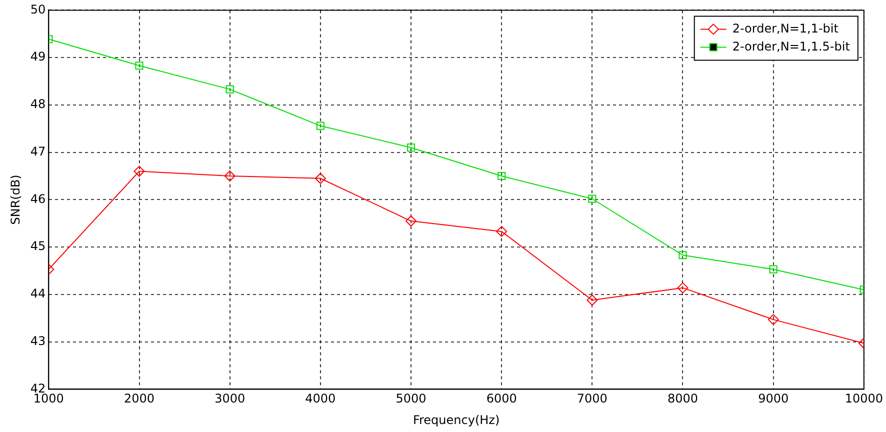 This screenshot has height=432, width=886. What do you see at coordinates (592, 399) in the screenshot?
I see `x-tick-label: 7000` at bounding box center [592, 399].